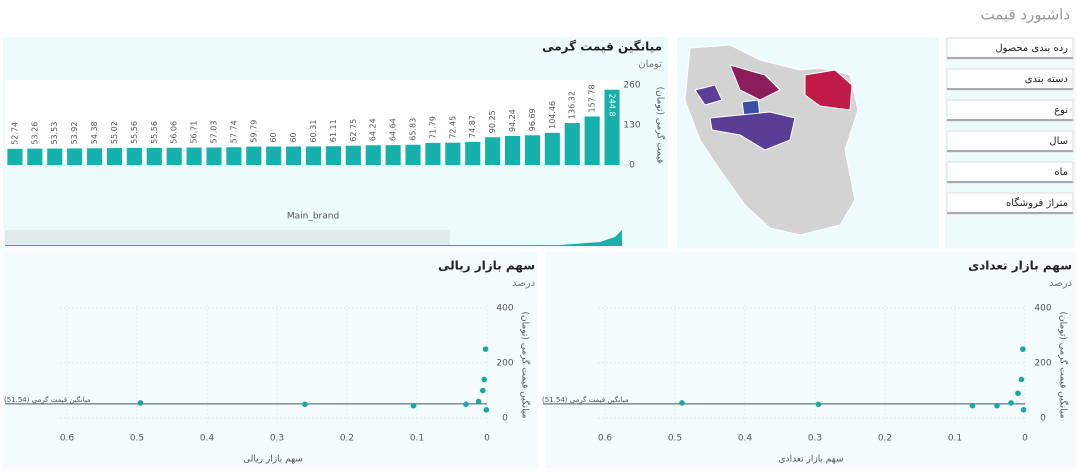  Describe the element at coordinates (373, 129) in the screenshot. I see `data-label: 64.24` at that location.